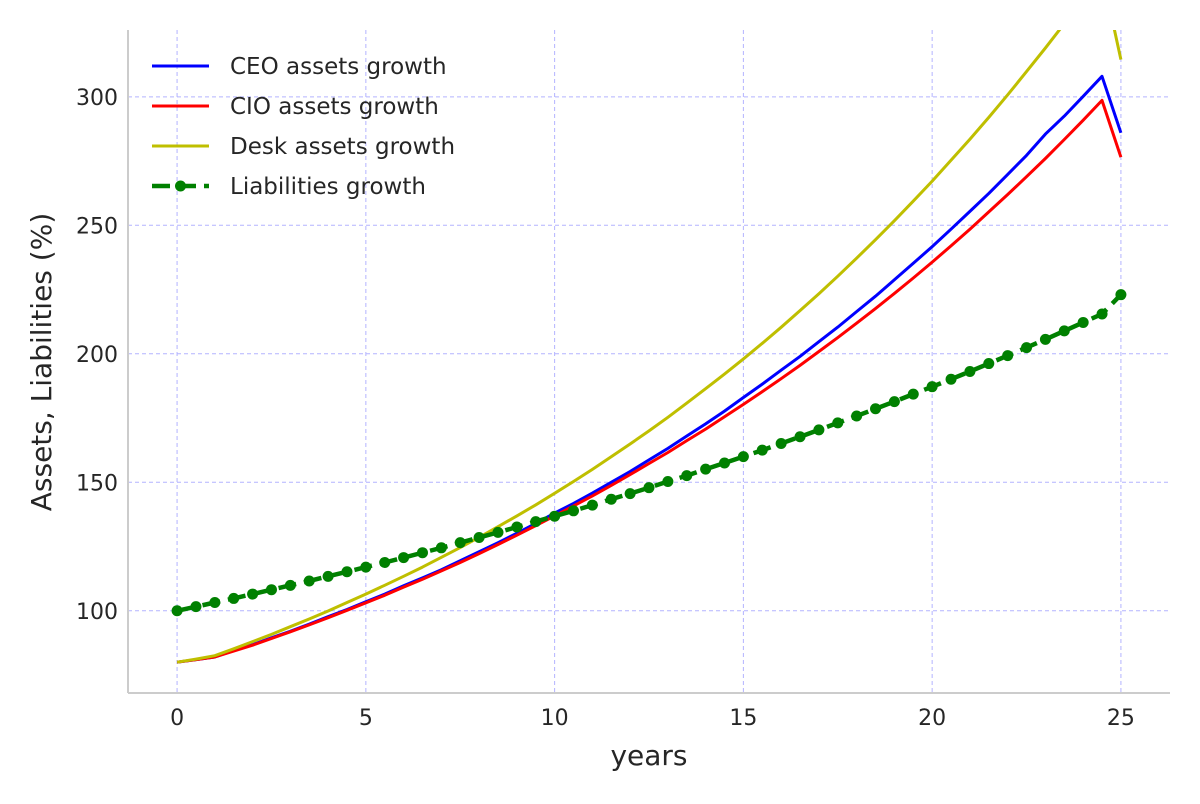  What do you see at coordinates (555, 718) in the screenshot?
I see `x-tick-label: 10` at bounding box center [555, 718].